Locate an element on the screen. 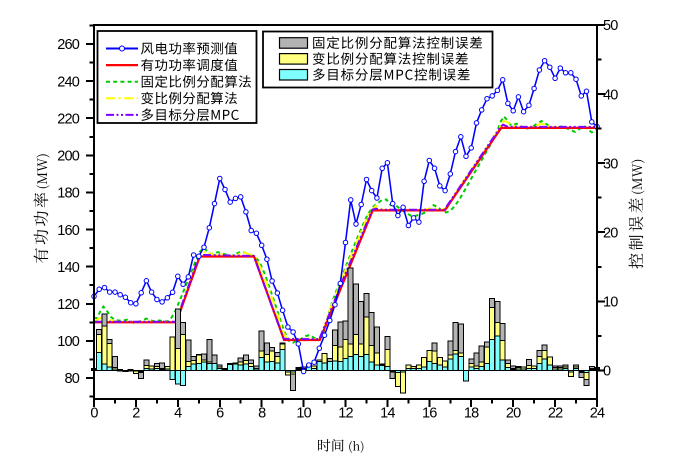 The height and width of the screenshot is (468, 681). svg-text: 140 is located at coordinates (68, 268).